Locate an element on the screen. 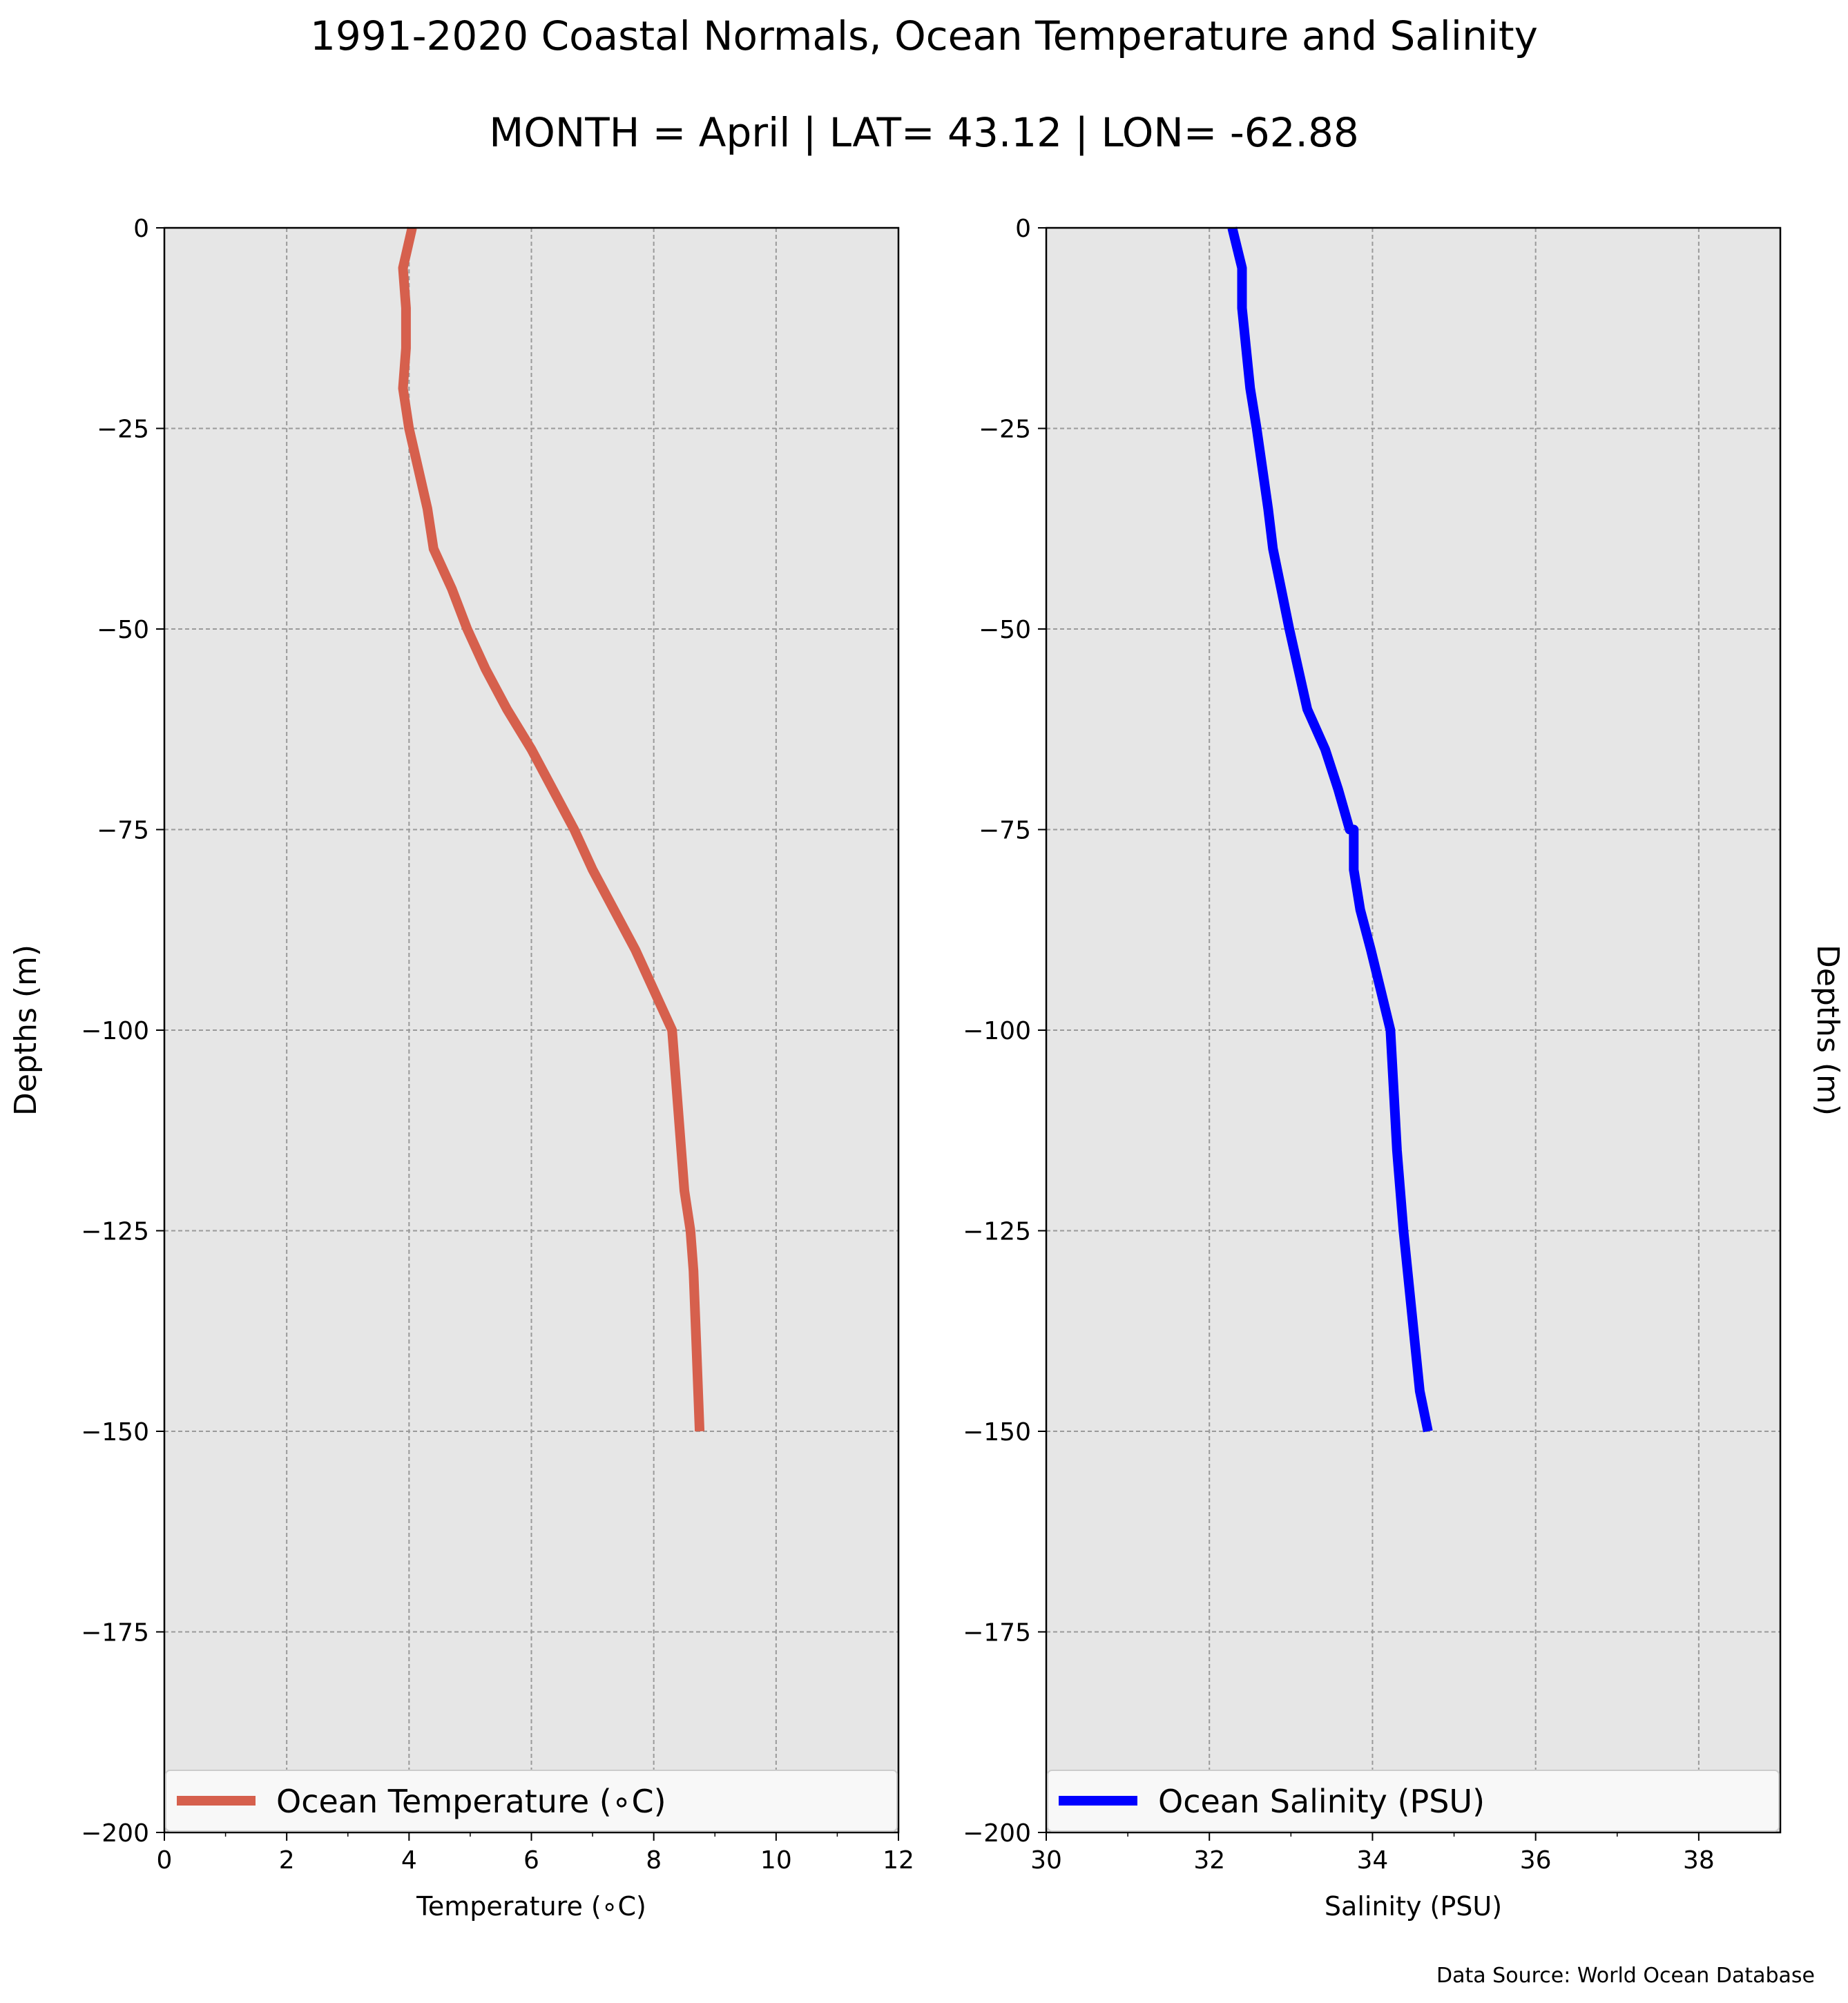 Image resolution: width=1848 pixels, height=2003 pixels. panel-1-y-tick-label: −125 is located at coordinates (115, 1232).